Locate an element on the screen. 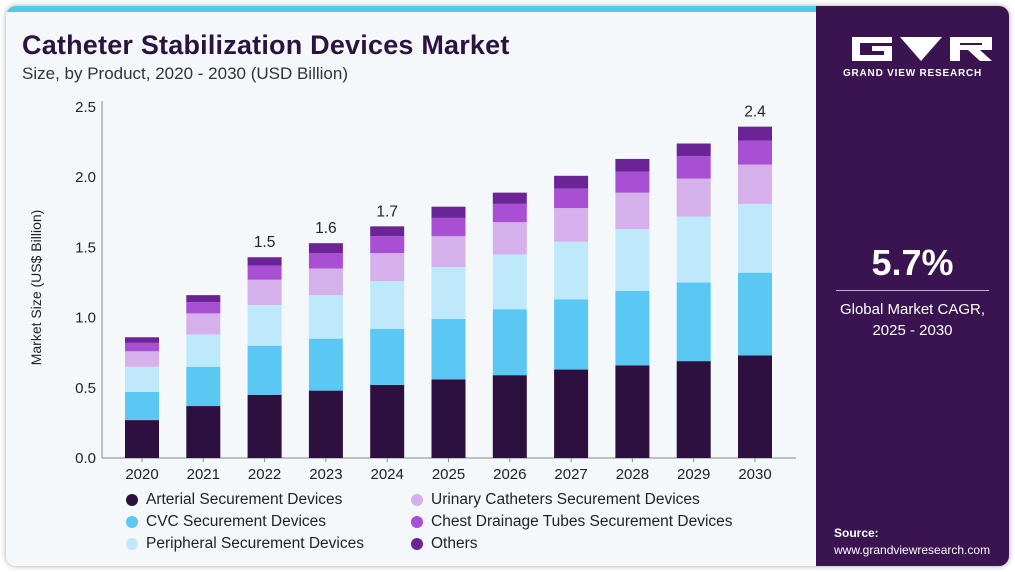 The image size is (1015, 572). data-label: 1.6 is located at coordinates (326, 228).